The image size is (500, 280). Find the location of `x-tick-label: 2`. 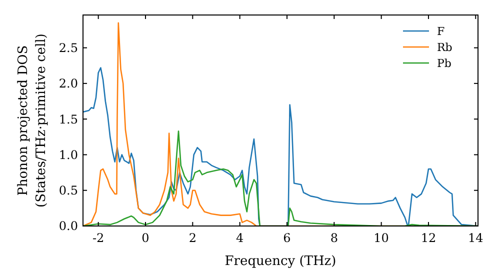

x-tick-label: 2 is located at coordinates (192, 238).